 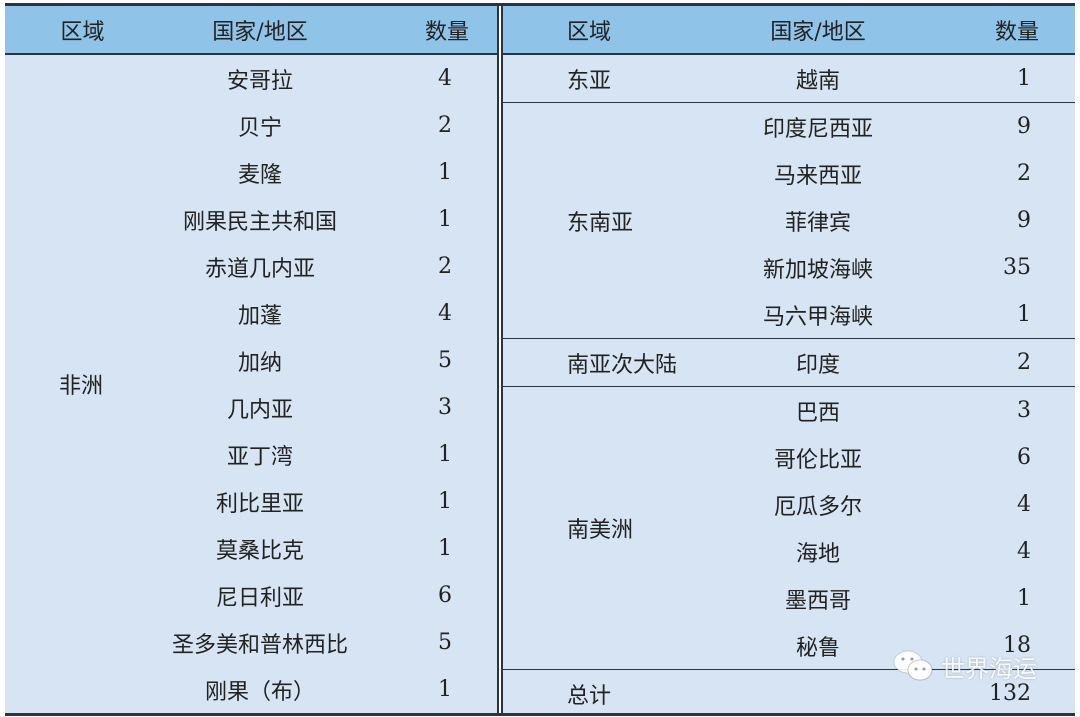 I want to click on table-row: 贝宁 2, so click(x=251, y=125).